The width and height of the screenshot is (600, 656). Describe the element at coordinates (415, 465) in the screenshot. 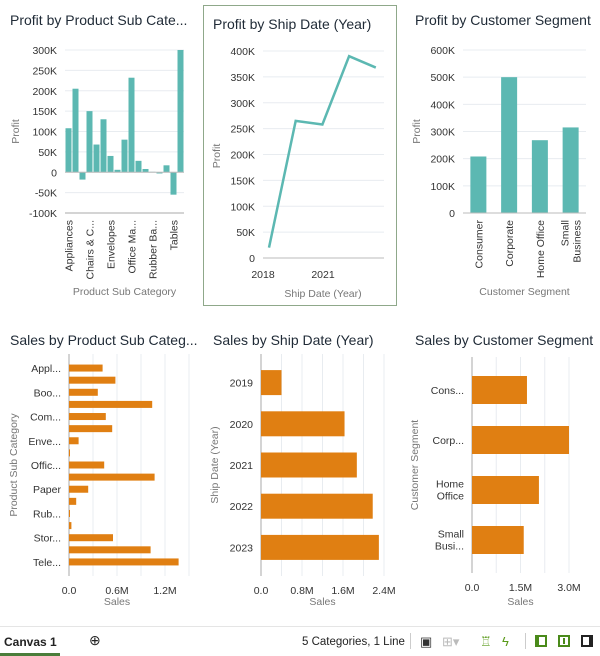

I see `y-axis-title: Customer Segment` at that location.